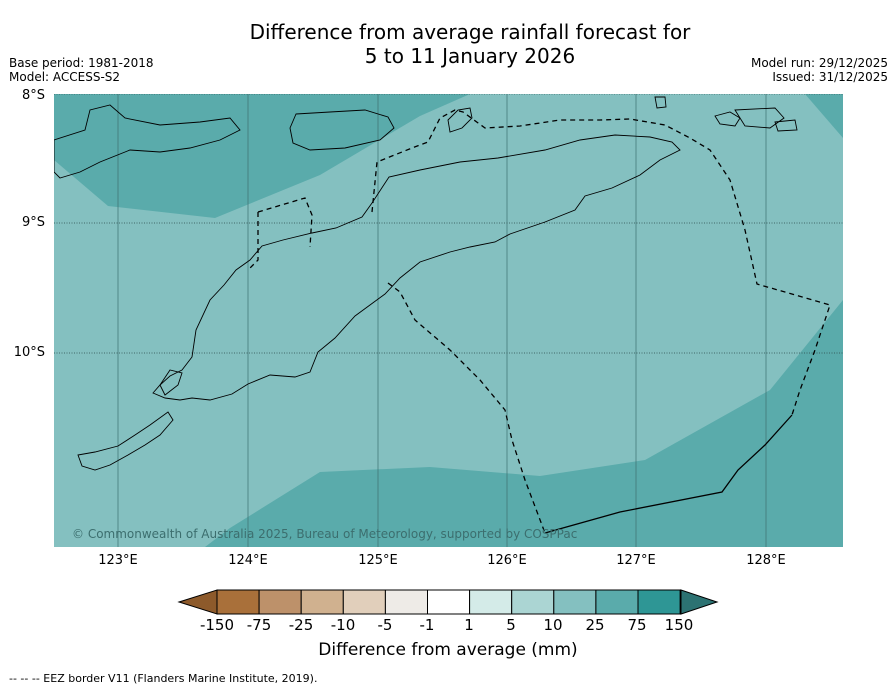 This screenshot has height=690, width=896. Describe the element at coordinates (470, 56) in the screenshot. I see `title-line-2: 5 to 11 January 2026` at that location.